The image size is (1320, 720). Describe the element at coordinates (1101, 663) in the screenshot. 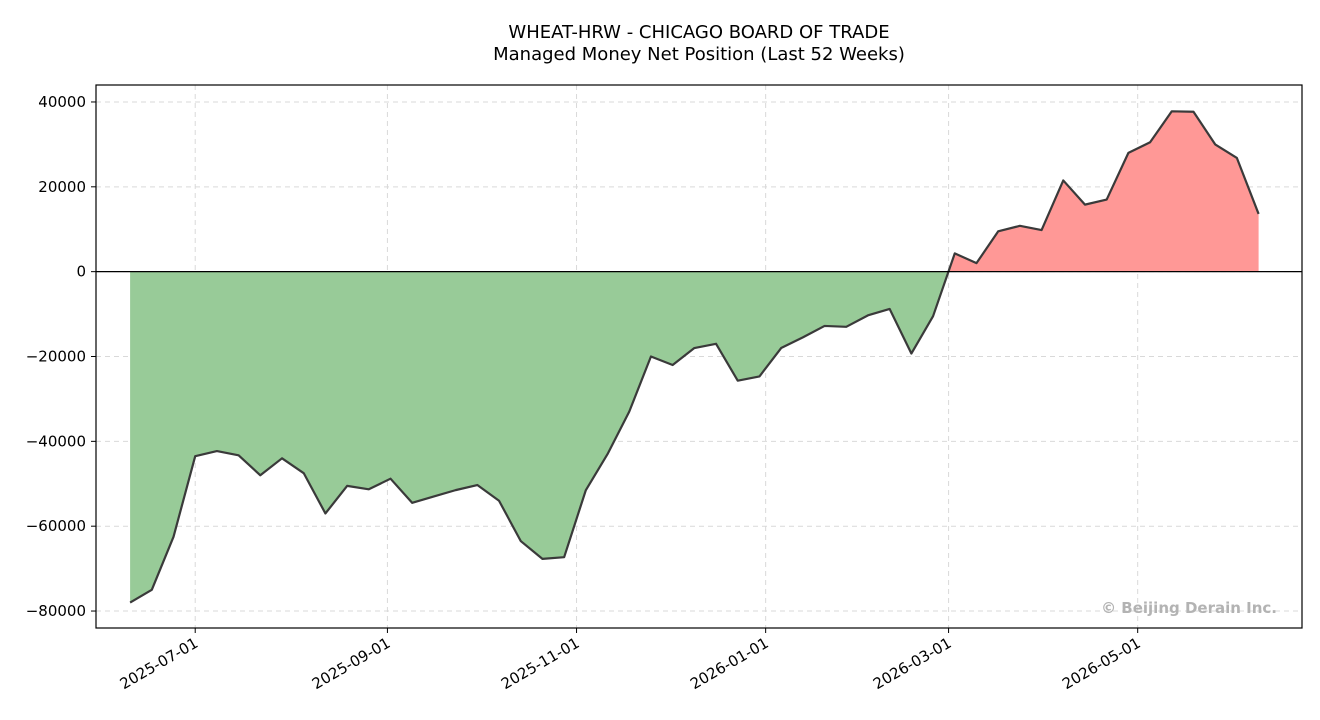

I see `x-tick-label: 2026-05-01` at that location.